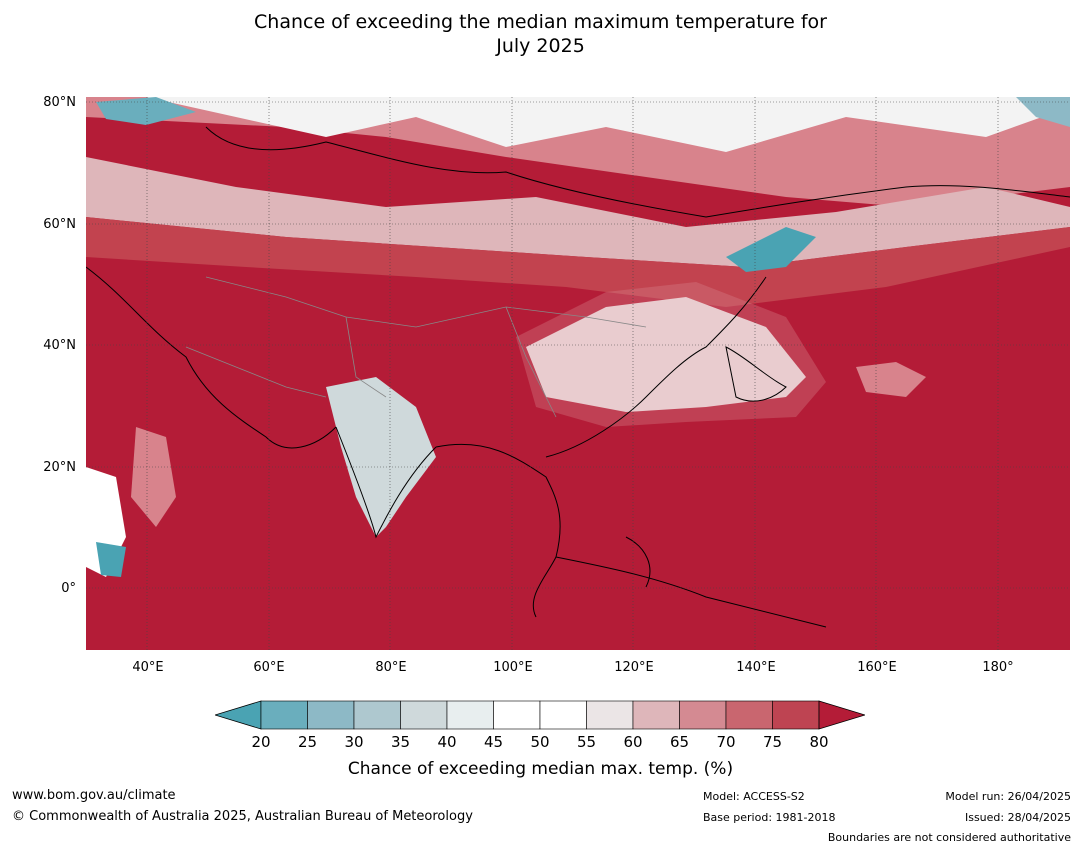 Image resolution: width=1081 pixels, height=850 pixels. What do you see at coordinates (59, 102) in the screenshot?
I see `lat-label-80n: 80°N` at bounding box center [59, 102].